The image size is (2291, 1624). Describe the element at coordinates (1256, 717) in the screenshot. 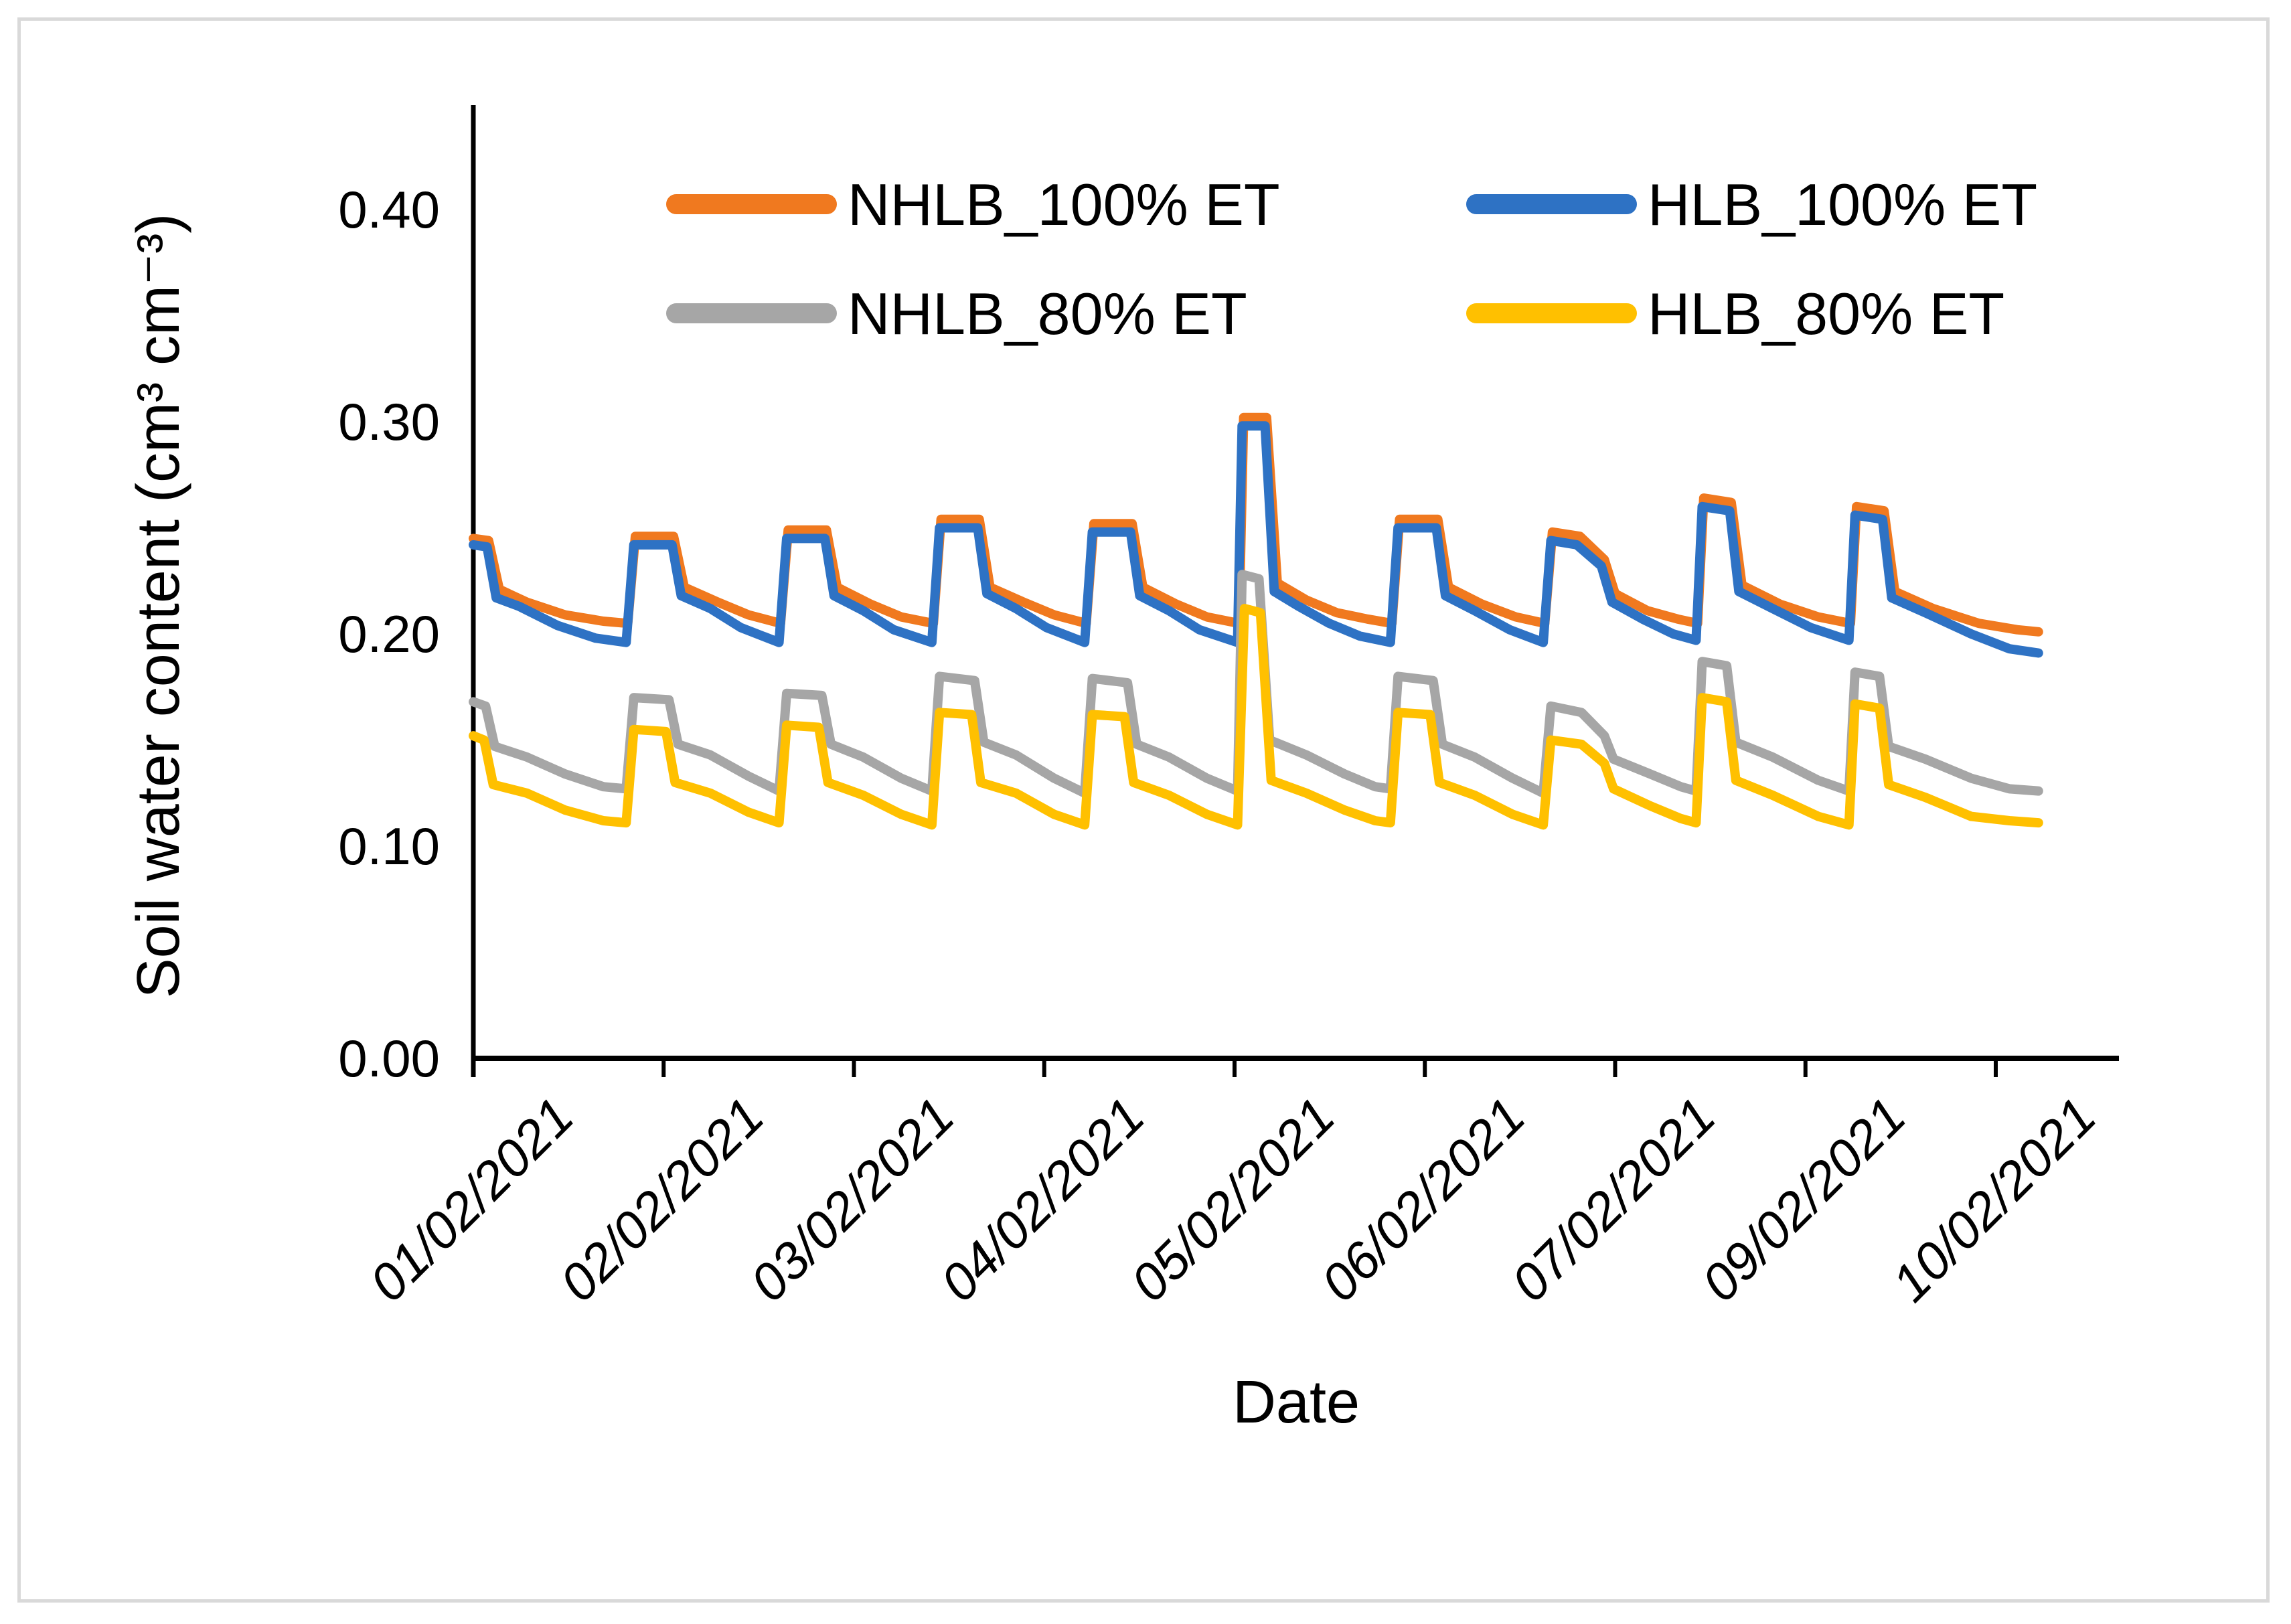

I see `series-line-hlb-80-et` at that location.